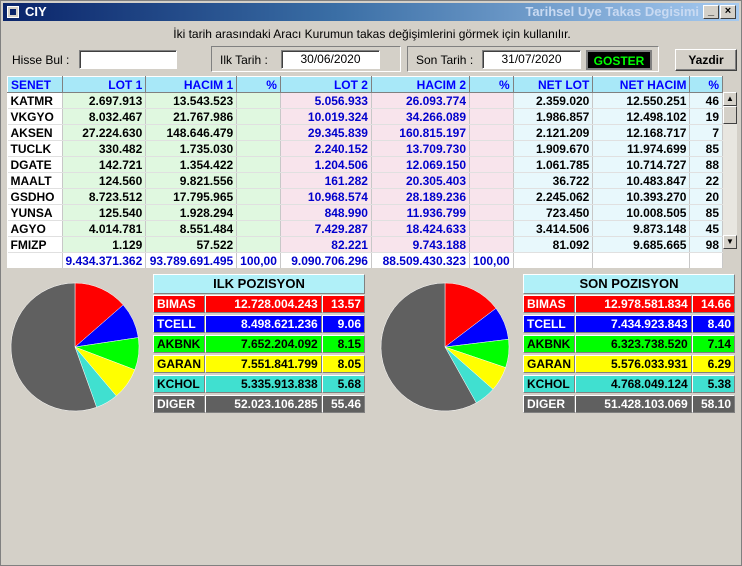  I want to click on grid-header-cell: NET LOT, so click(553, 84).